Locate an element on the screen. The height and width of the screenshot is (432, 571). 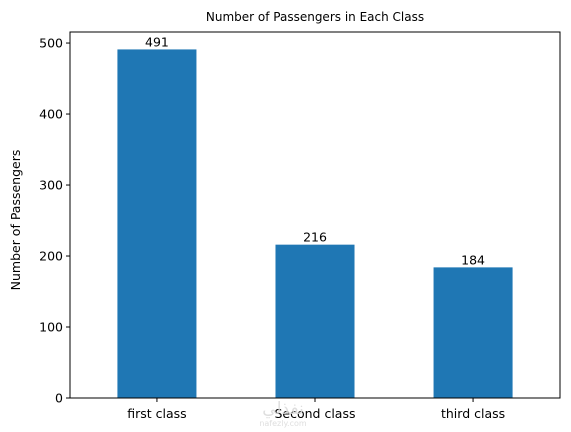
x-axis: first class Second class third class is located at coordinates (316, 409).